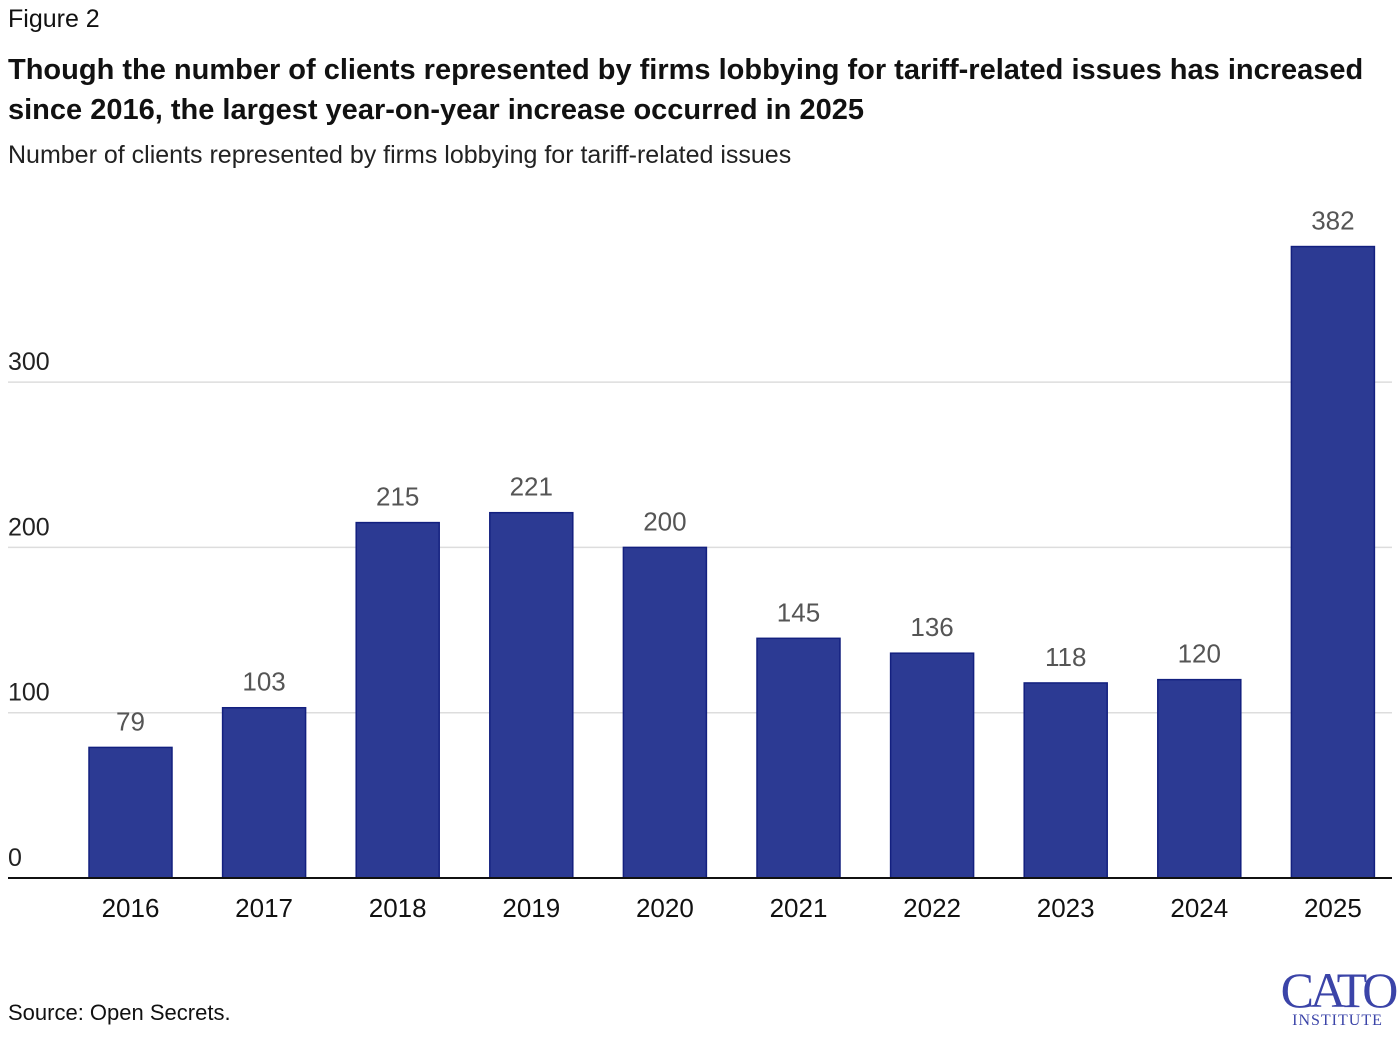 The image size is (1400, 1040). What do you see at coordinates (932, 908) in the screenshot?
I see `x-tick-label: 2022` at bounding box center [932, 908].